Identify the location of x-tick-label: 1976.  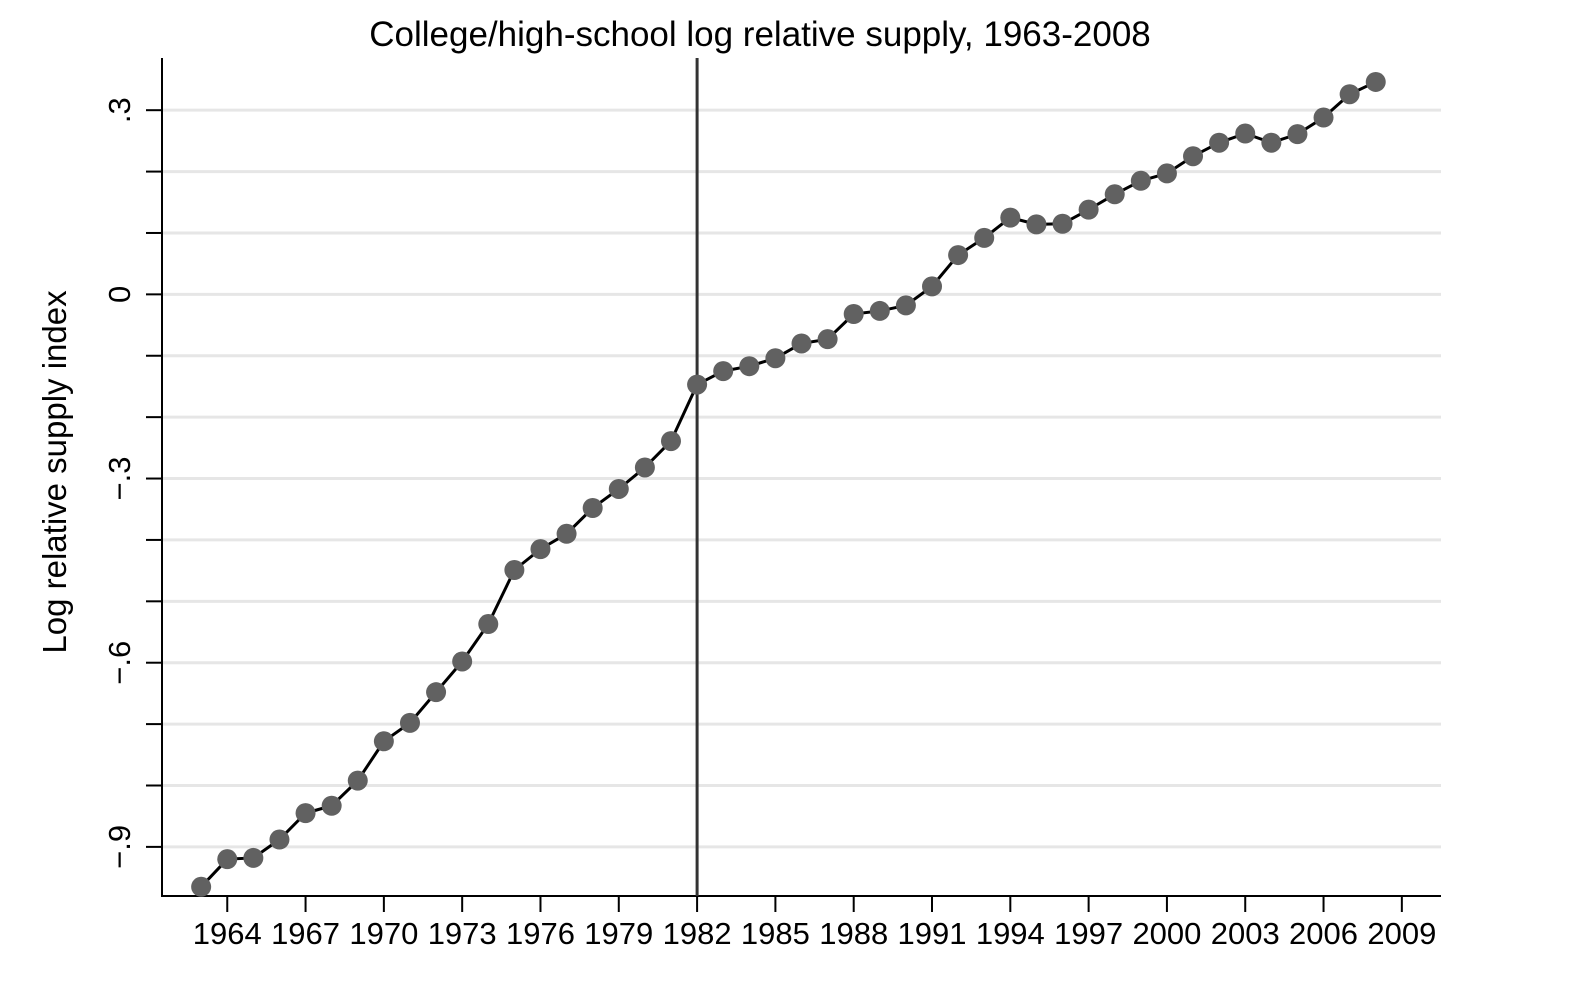
(540, 933).